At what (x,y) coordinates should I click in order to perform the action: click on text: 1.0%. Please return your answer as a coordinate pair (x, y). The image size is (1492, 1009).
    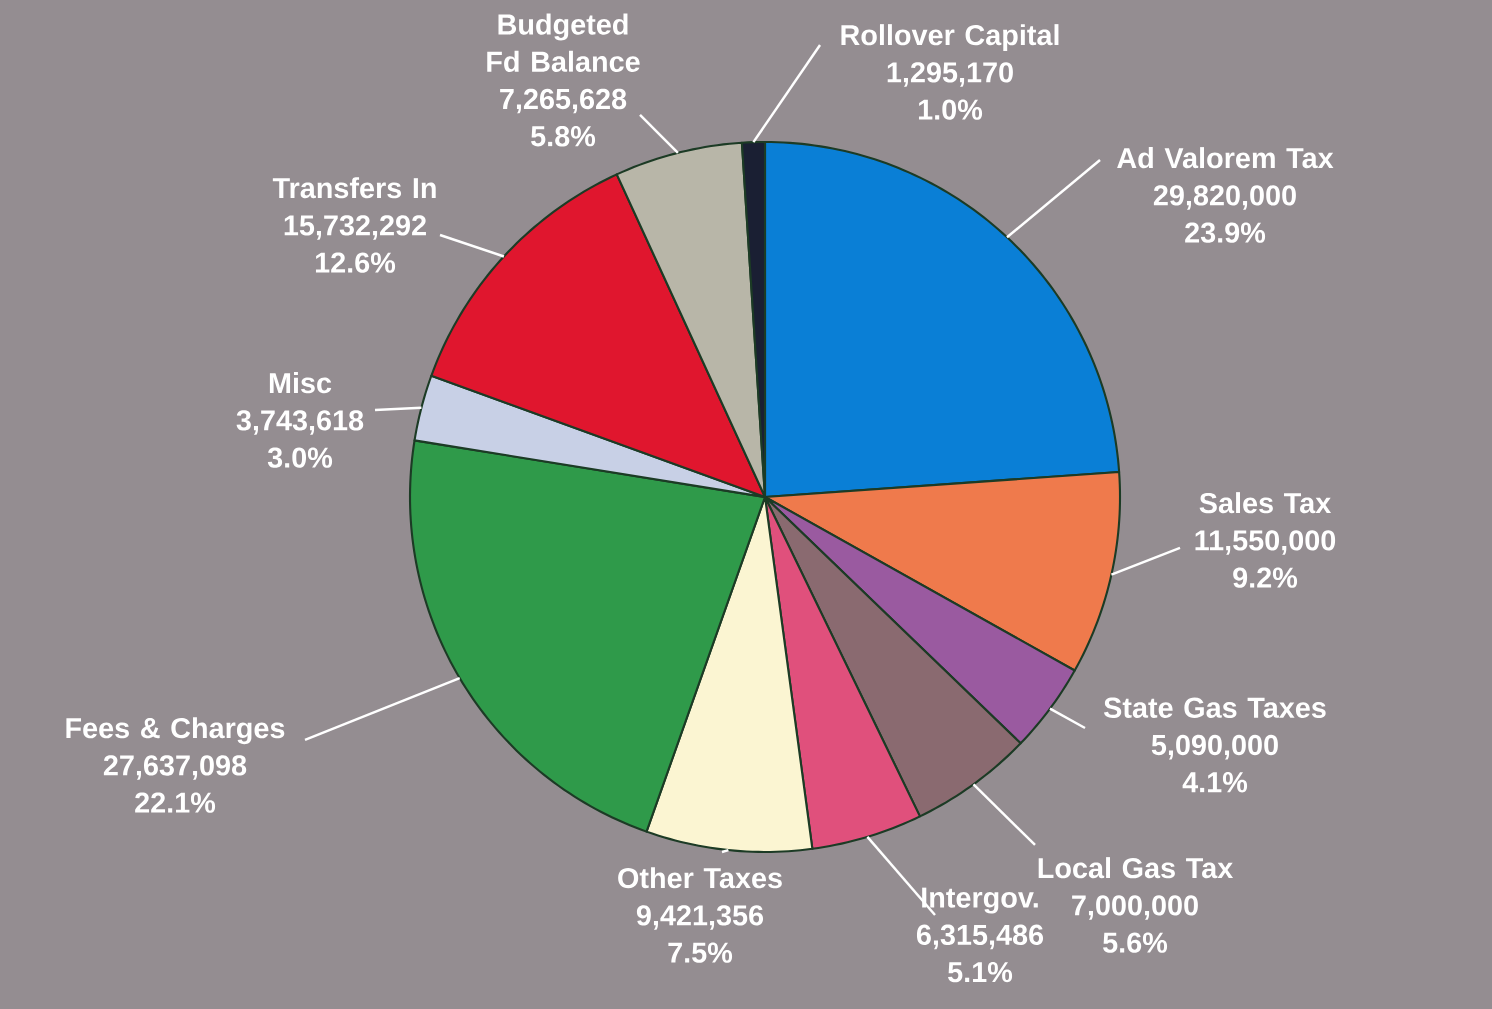
    Looking at the image, I should click on (950, 109).